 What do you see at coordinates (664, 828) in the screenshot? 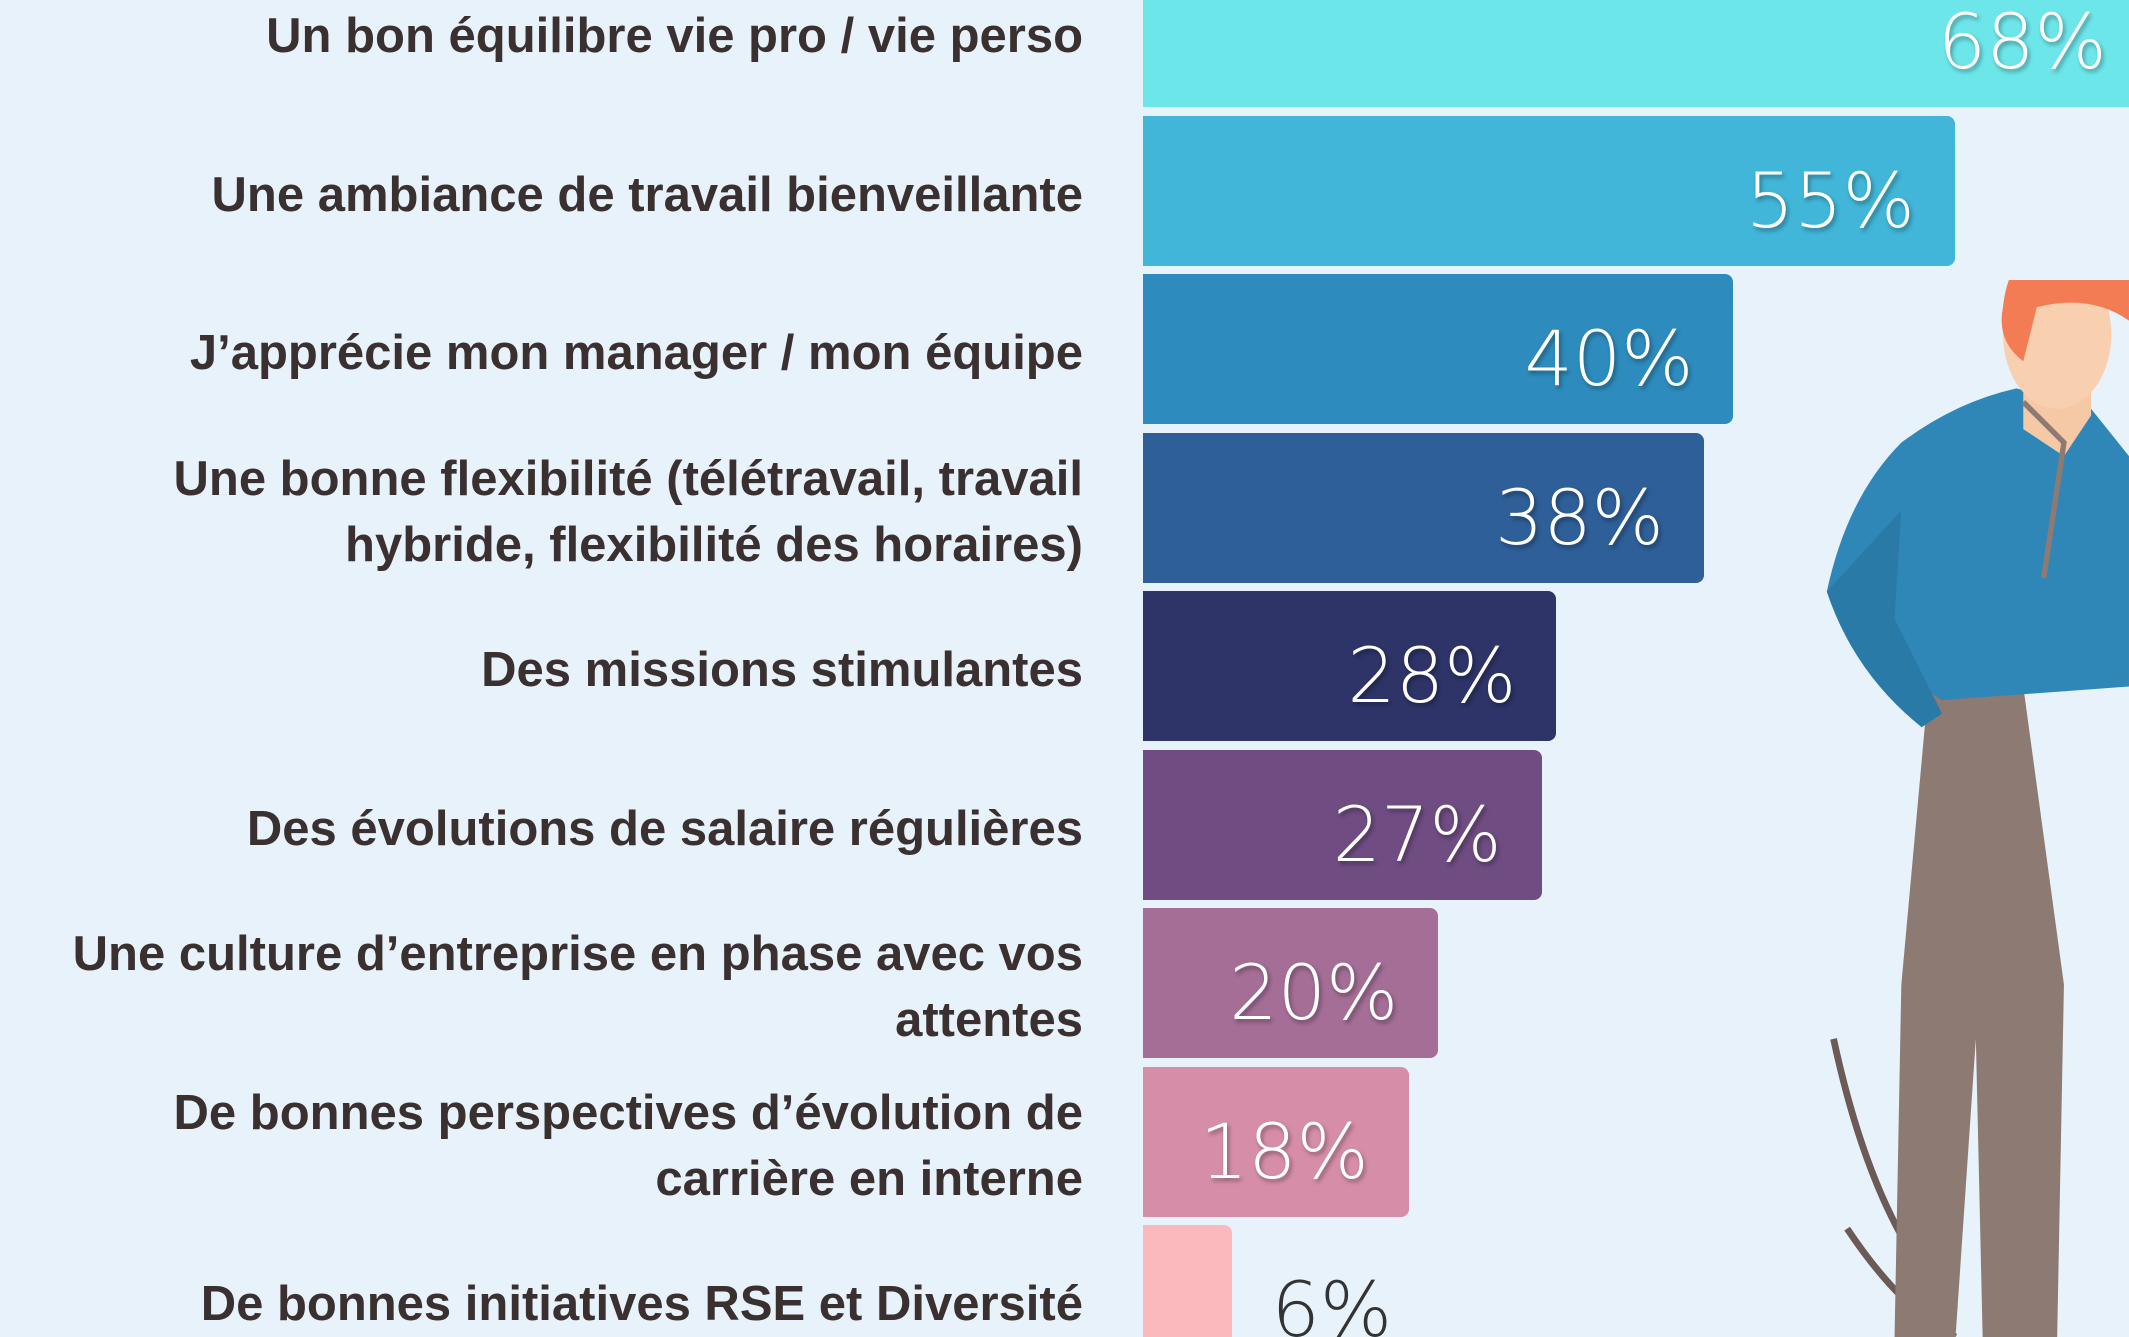
I see `category-label: Des évolutions de salaire régulières` at bounding box center [664, 828].